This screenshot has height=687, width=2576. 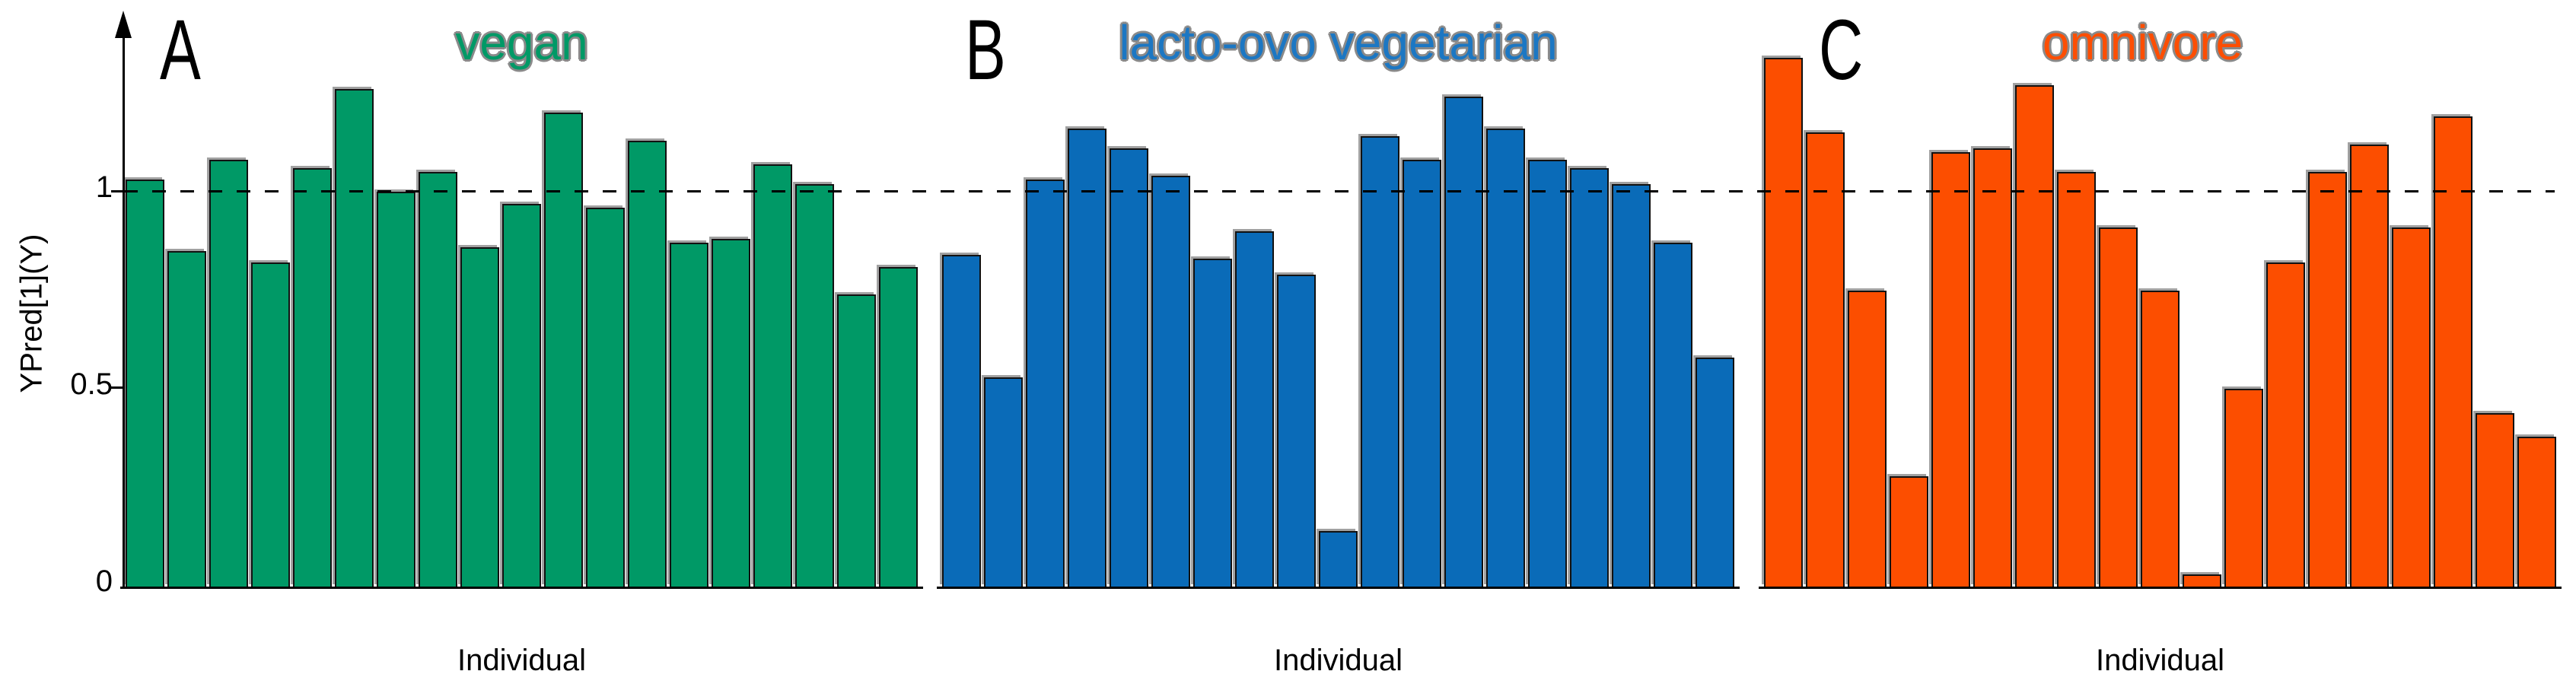 What do you see at coordinates (124, 309) in the screenshot?
I see `y-axis-line` at bounding box center [124, 309].